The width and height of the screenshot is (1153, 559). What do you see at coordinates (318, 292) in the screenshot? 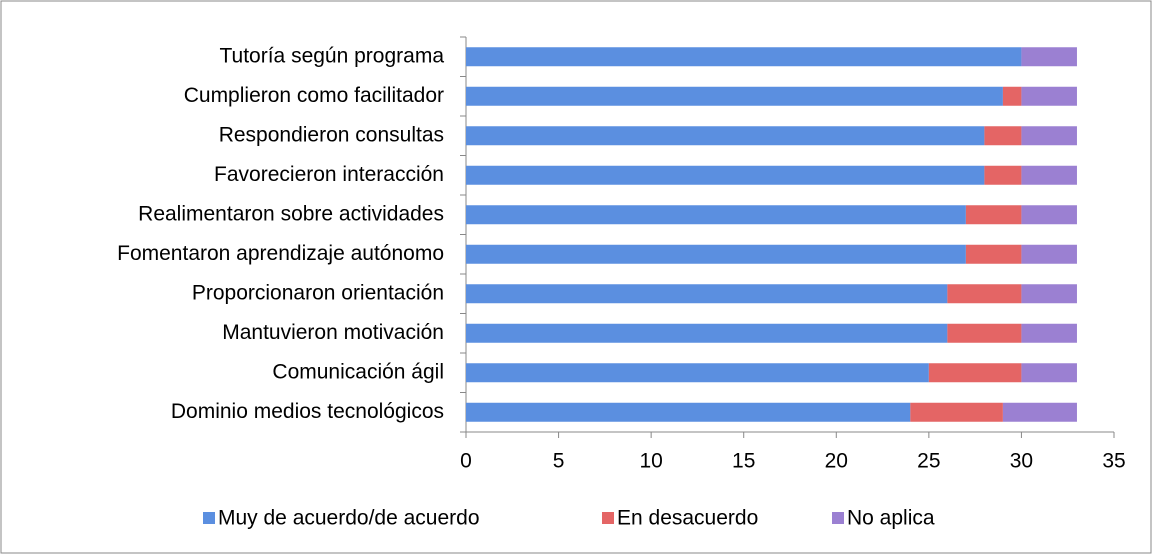
I see `y-tick-label: Proporcionaron orientación` at bounding box center [318, 292].